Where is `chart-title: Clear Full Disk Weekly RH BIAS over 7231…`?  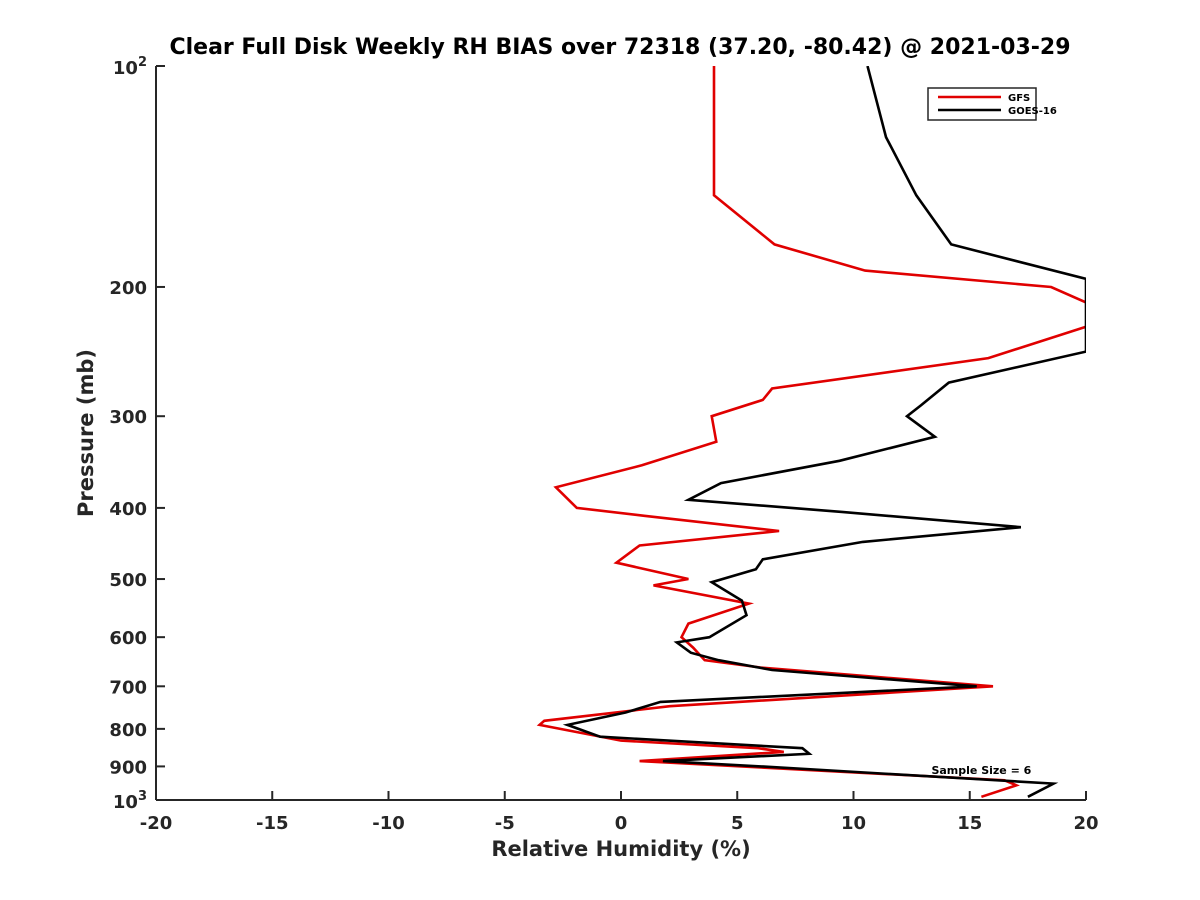
chart-title: Clear Full Disk Weekly RH BIAS over 7231… is located at coordinates (619, 47).